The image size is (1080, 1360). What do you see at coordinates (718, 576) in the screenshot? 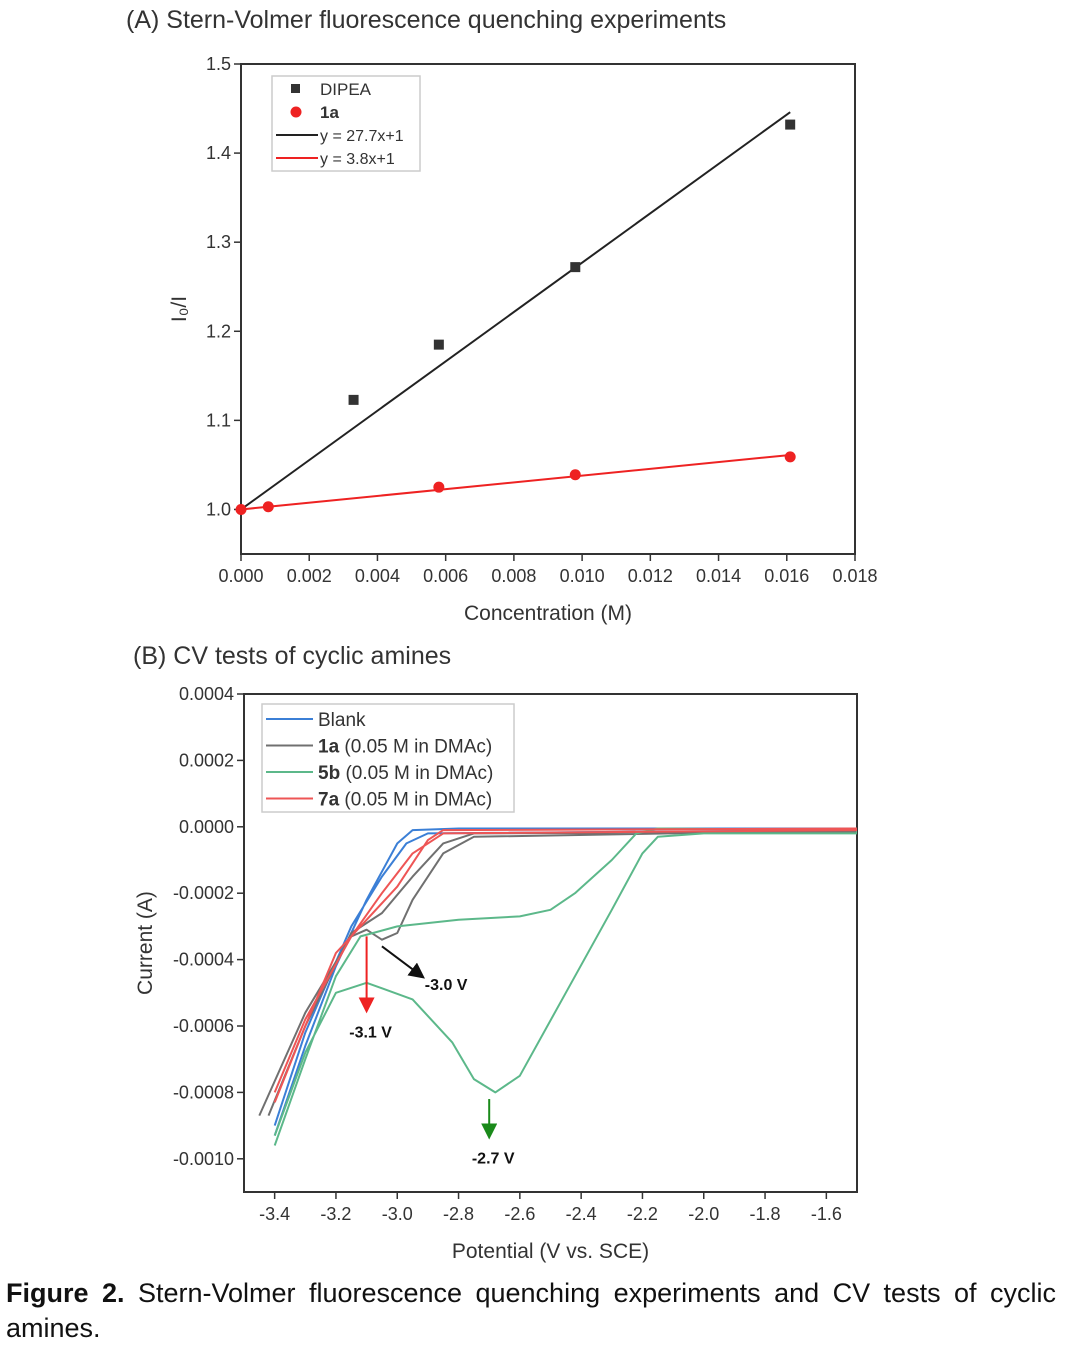
I see `chart-a-x-tick-label: 0.014` at bounding box center [718, 576].